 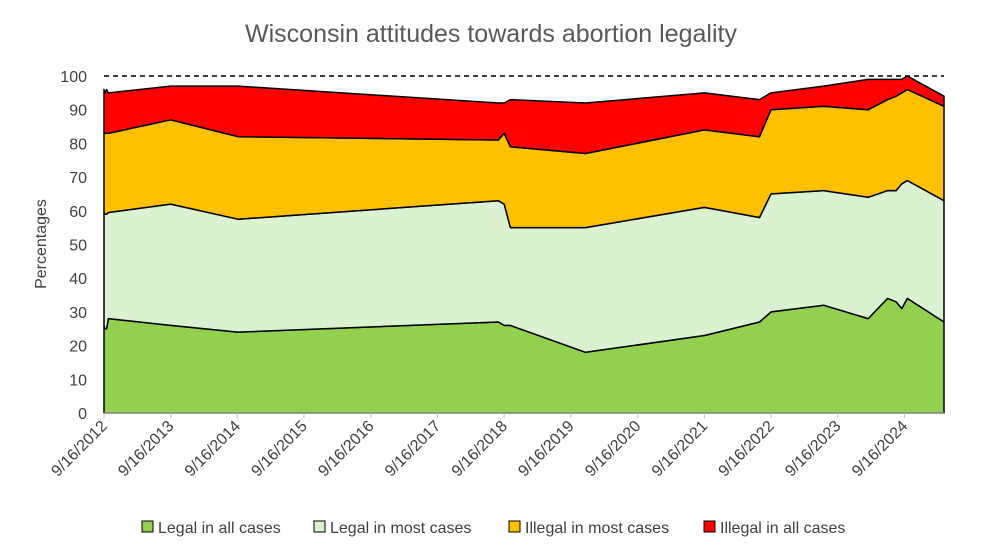 I want to click on legend-label: Legal in most cases, so click(x=400, y=528).